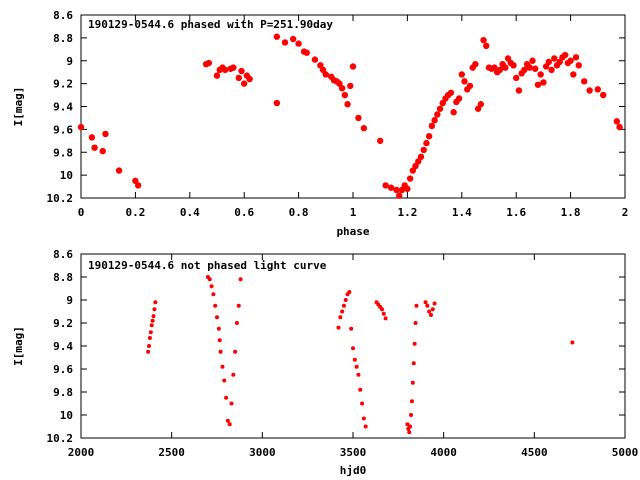 The image size is (640, 480). I want to click on x-axis-label: phase, so click(352, 231).